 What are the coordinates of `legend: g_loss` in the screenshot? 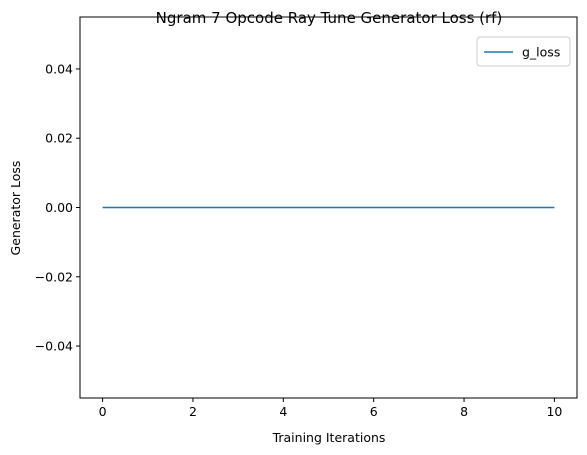 It's located at (523, 51).